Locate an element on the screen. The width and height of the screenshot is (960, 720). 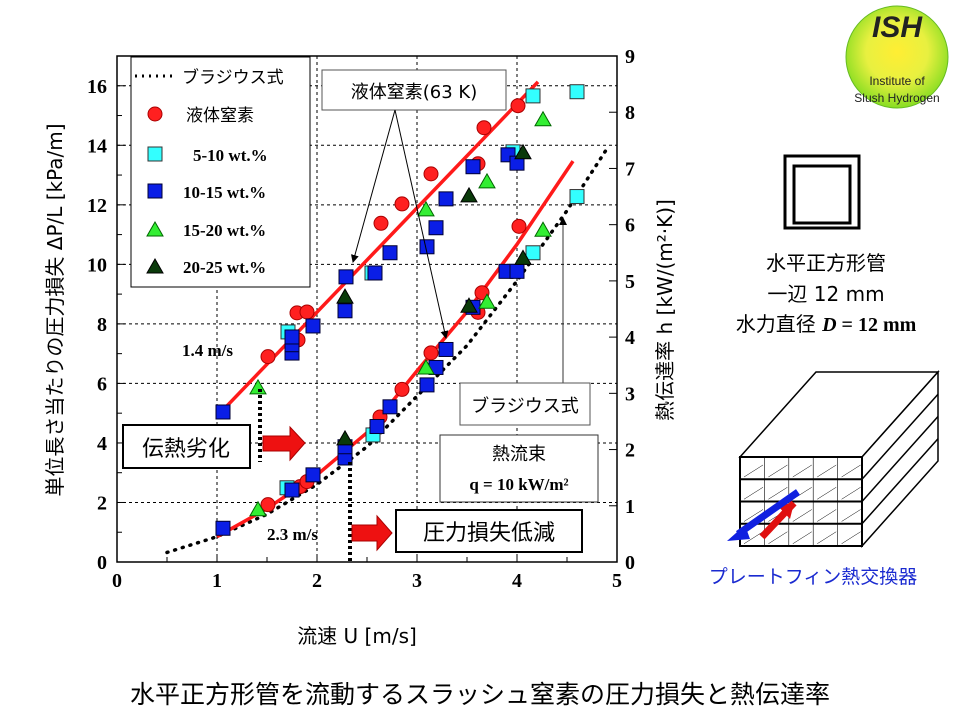
x-tick-label: 1 is located at coordinates (217, 581).